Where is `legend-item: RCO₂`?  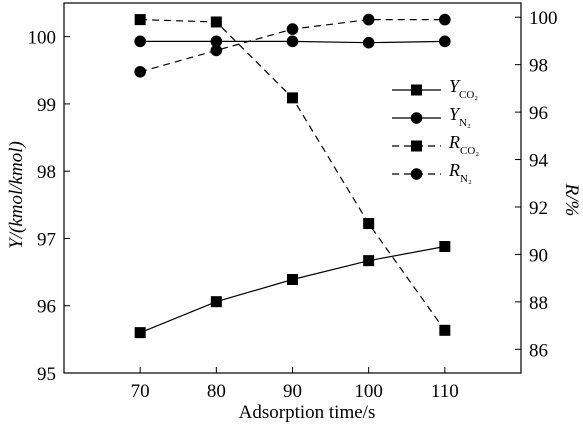
legend-item: RCO₂ is located at coordinates (435, 144).